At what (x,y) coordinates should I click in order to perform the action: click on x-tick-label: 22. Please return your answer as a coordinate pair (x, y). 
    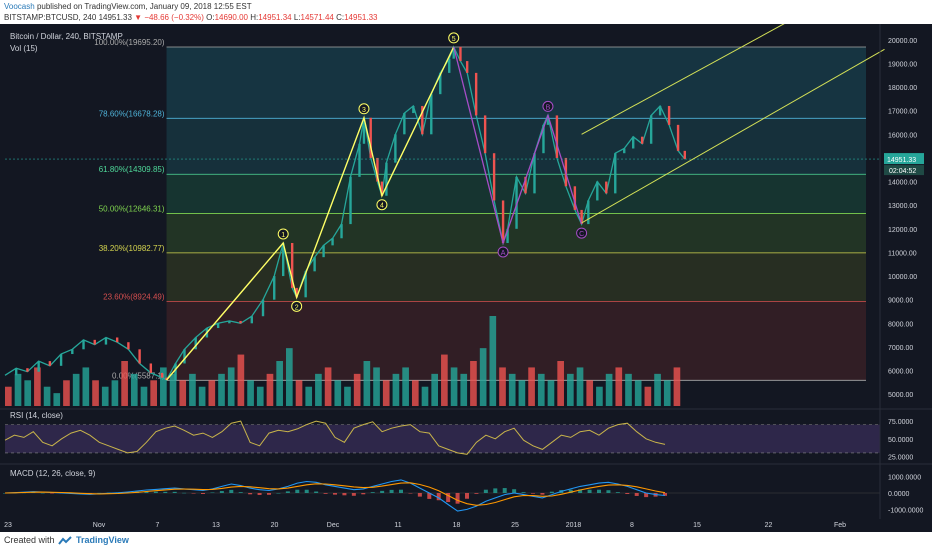
    Looking at the image, I should click on (769, 525).